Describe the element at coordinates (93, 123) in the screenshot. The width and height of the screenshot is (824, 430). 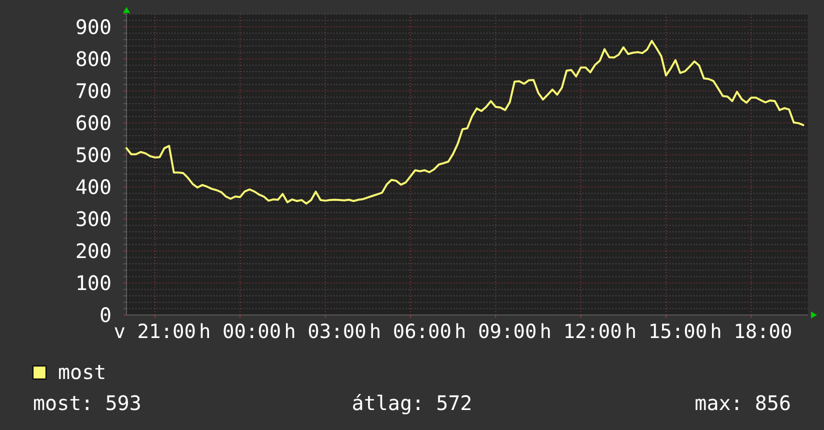
I see `y-tick-label: 600` at that location.